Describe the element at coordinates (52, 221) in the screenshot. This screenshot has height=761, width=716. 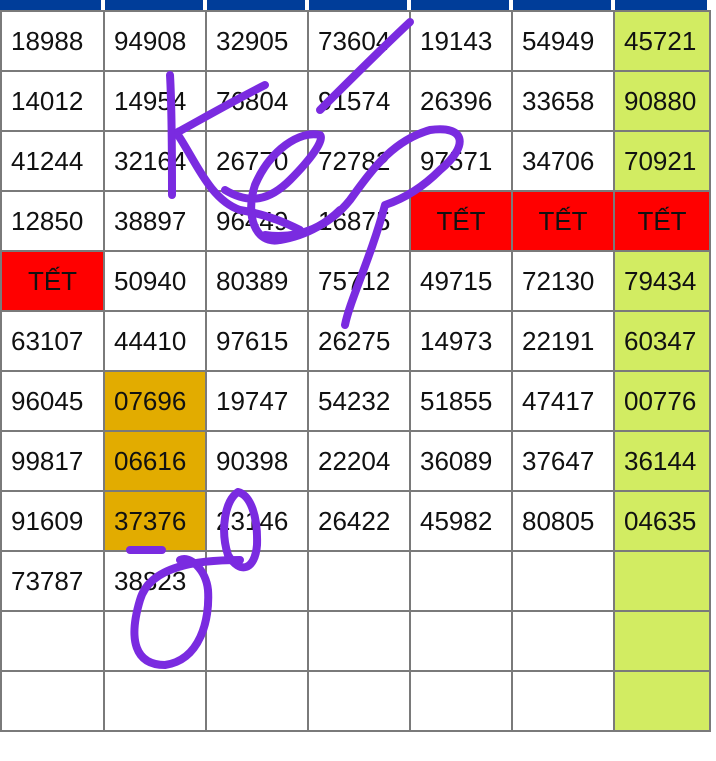
I see `result-cell: 12850` at that location.